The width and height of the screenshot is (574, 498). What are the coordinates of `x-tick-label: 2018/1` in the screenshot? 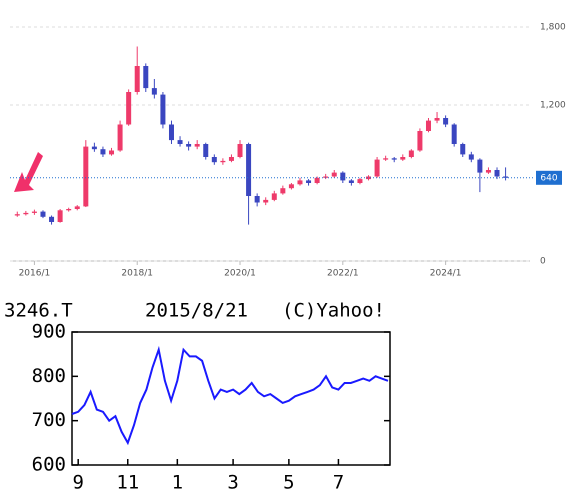 It's located at (137, 274).